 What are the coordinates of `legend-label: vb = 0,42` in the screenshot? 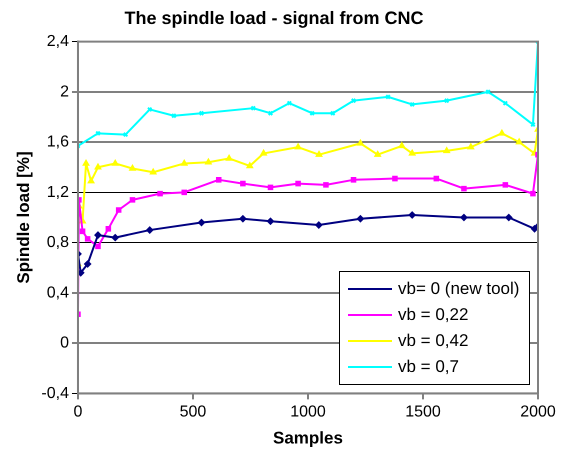 It's located at (433, 341).